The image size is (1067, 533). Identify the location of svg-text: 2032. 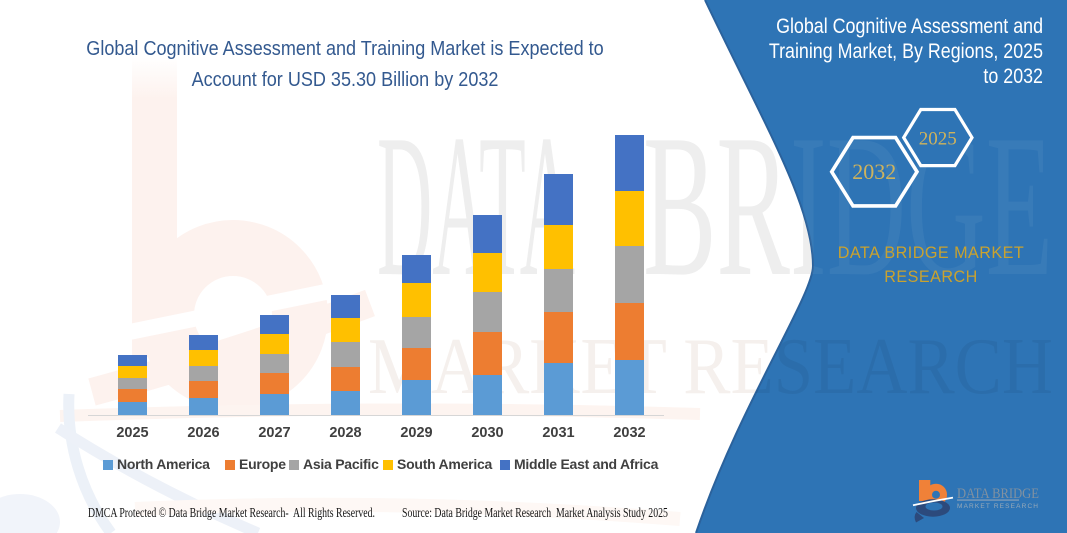
(874, 171).